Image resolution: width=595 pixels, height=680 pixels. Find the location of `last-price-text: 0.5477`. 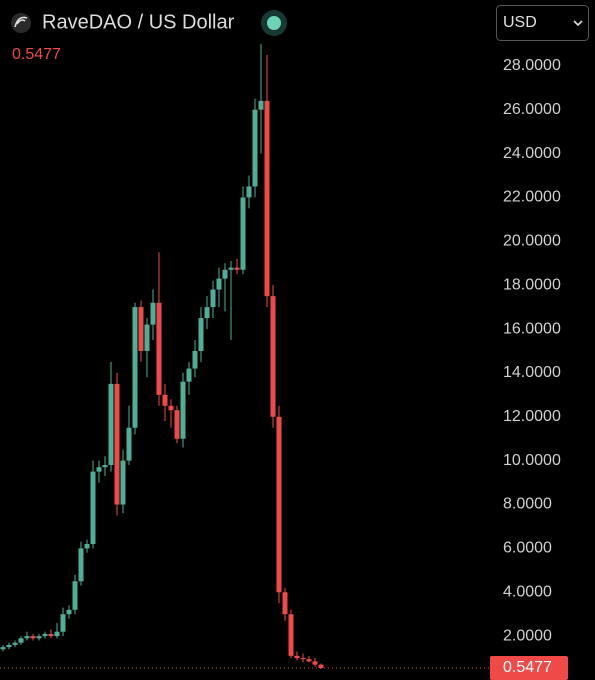

last-price-text: 0.5477 is located at coordinates (36, 54).